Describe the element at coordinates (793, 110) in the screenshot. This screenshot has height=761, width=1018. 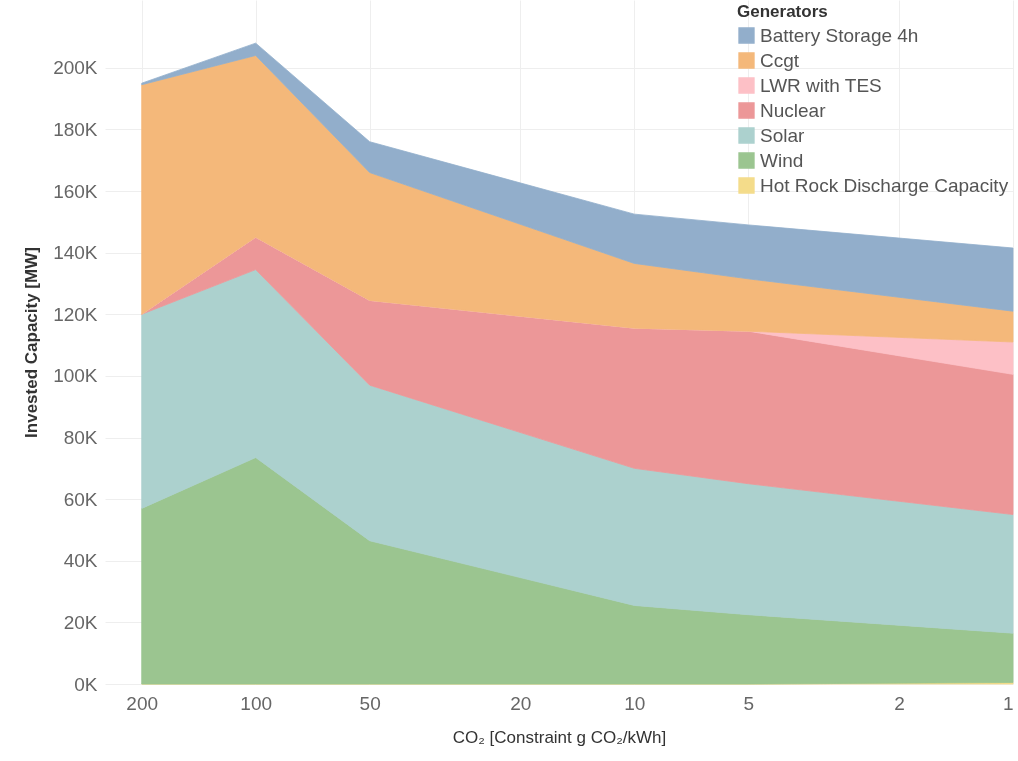
I see `legend-label: Nuclear` at that location.